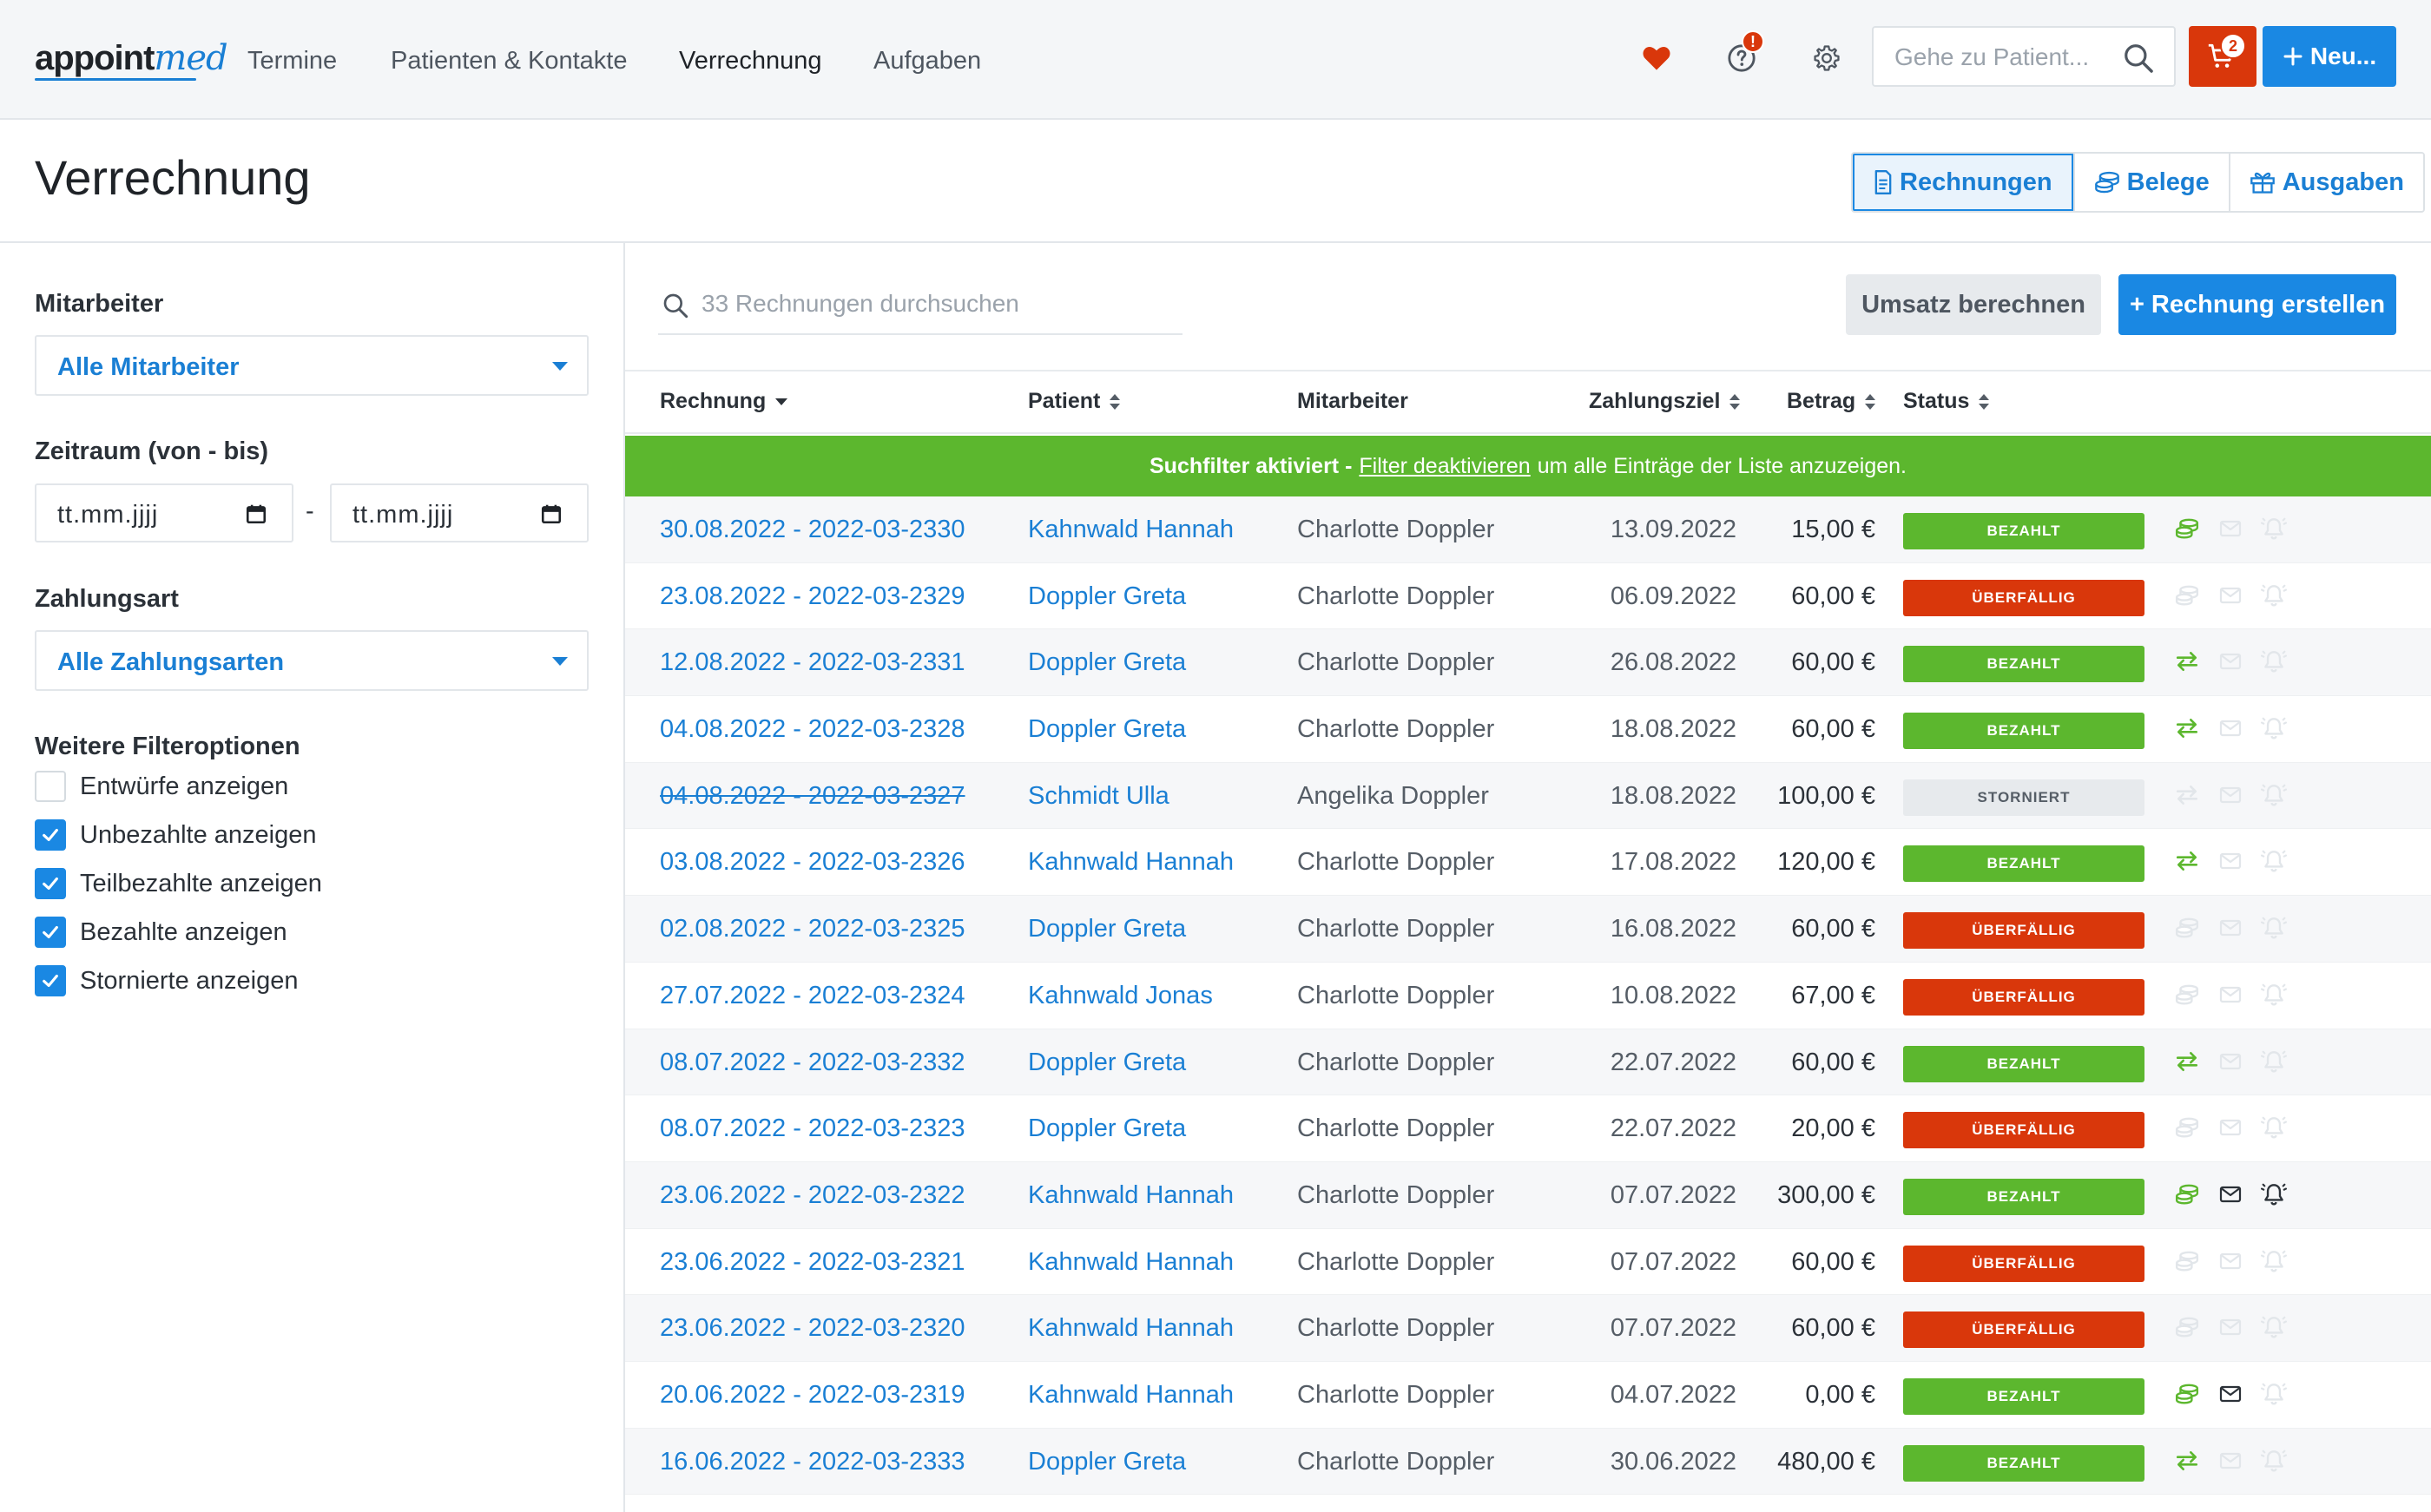 This screenshot has height=1512, width=2431. What do you see at coordinates (812, 662) in the screenshot?
I see `invoice-link: 12.08.2022 - 2022-03-2331` at bounding box center [812, 662].